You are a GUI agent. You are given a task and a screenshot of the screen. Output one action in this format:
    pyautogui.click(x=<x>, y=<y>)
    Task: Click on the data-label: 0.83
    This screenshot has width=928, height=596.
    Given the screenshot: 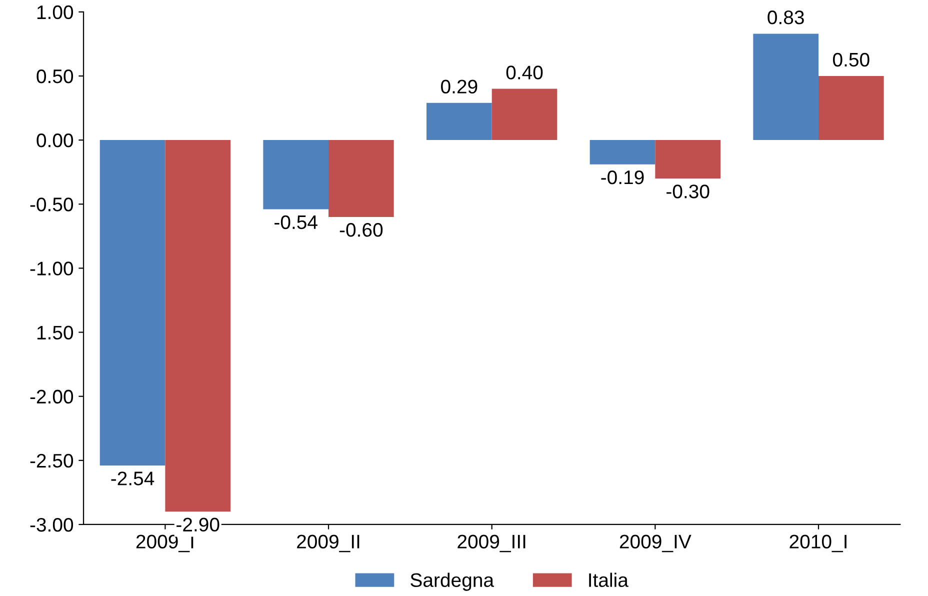 What is the action you would take?
    pyautogui.click(x=786, y=17)
    